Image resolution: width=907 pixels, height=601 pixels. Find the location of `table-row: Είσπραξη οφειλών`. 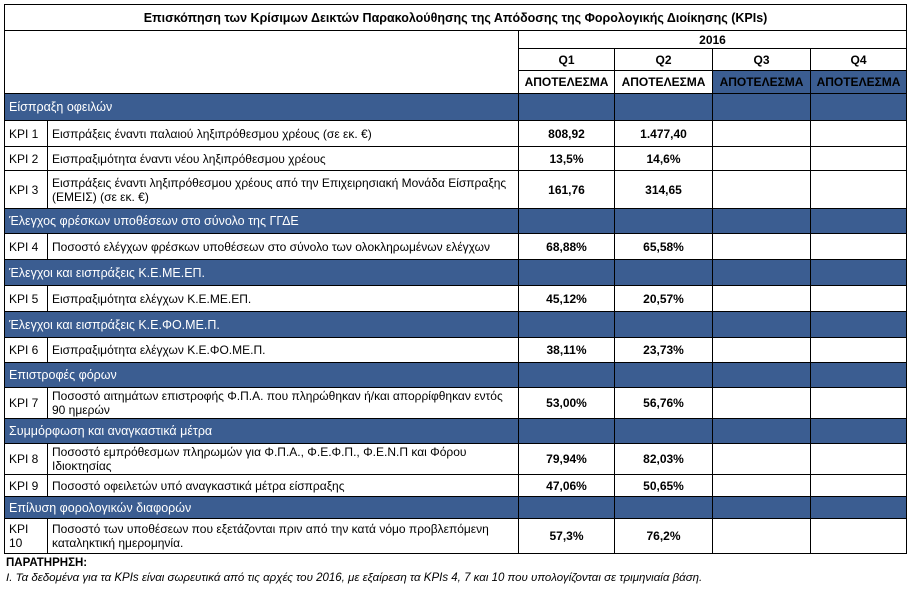

table-row: Είσπραξη οφειλών is located at coordinates (455, 107).